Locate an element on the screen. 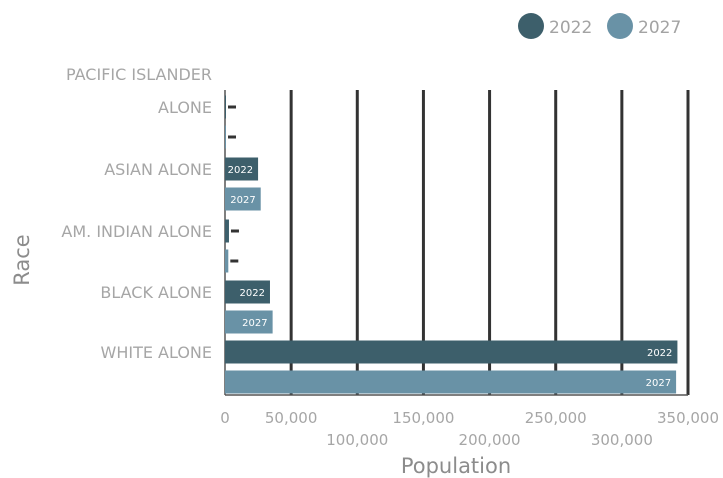 This screenshot has height=478, width=723. category-label: ALONE is located at coordinates (185, 107).